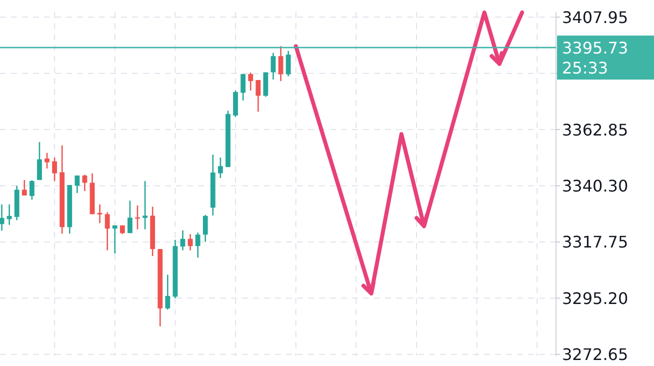  What do you see at coordinates (595, 48) in the screenshot?
I see `ref-line-label: 3395.73` at bounding box center [595, 48].